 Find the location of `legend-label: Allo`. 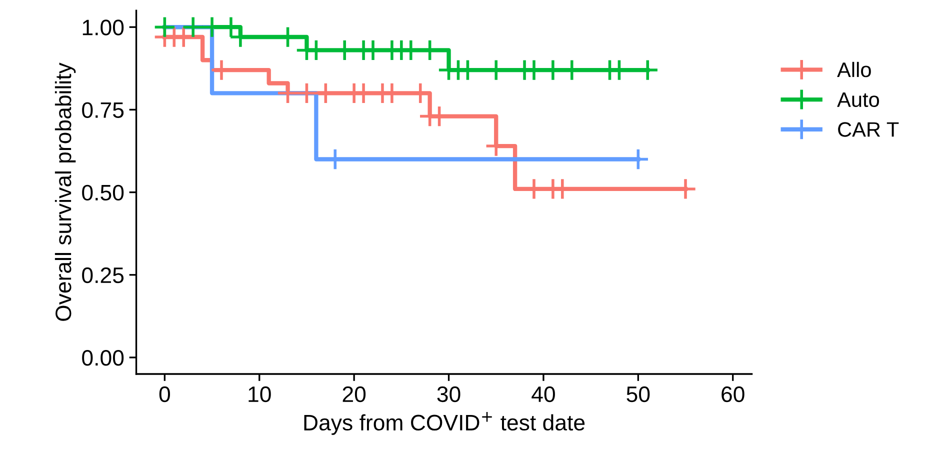

legend-label: Allo is located at coordinates (854, 70).